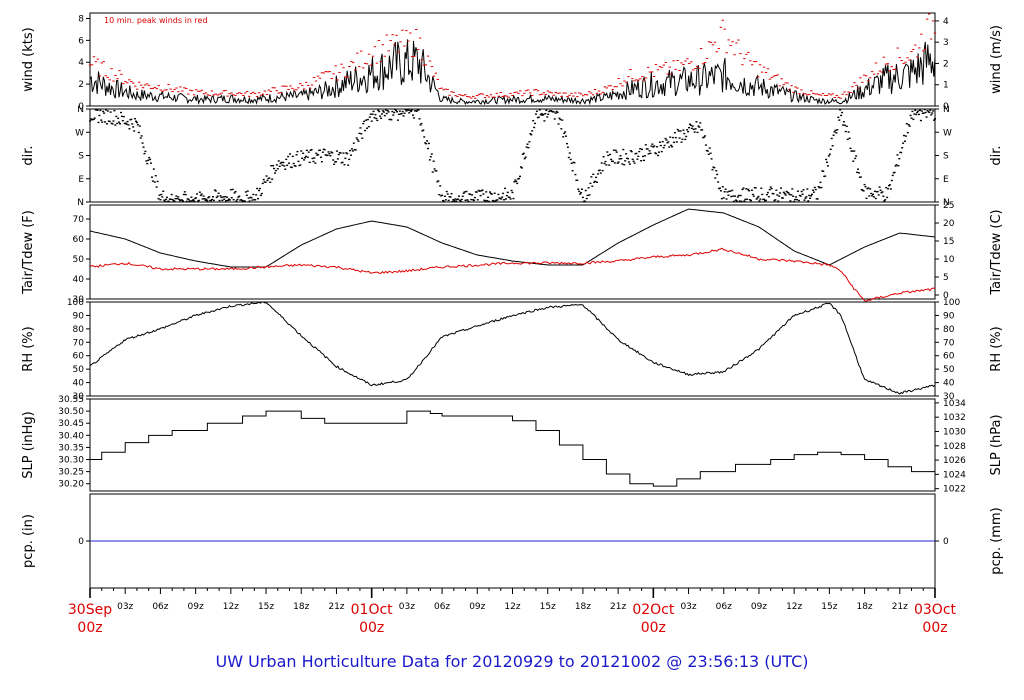  I want to click on tick-label-left: E, so click(81, 180).